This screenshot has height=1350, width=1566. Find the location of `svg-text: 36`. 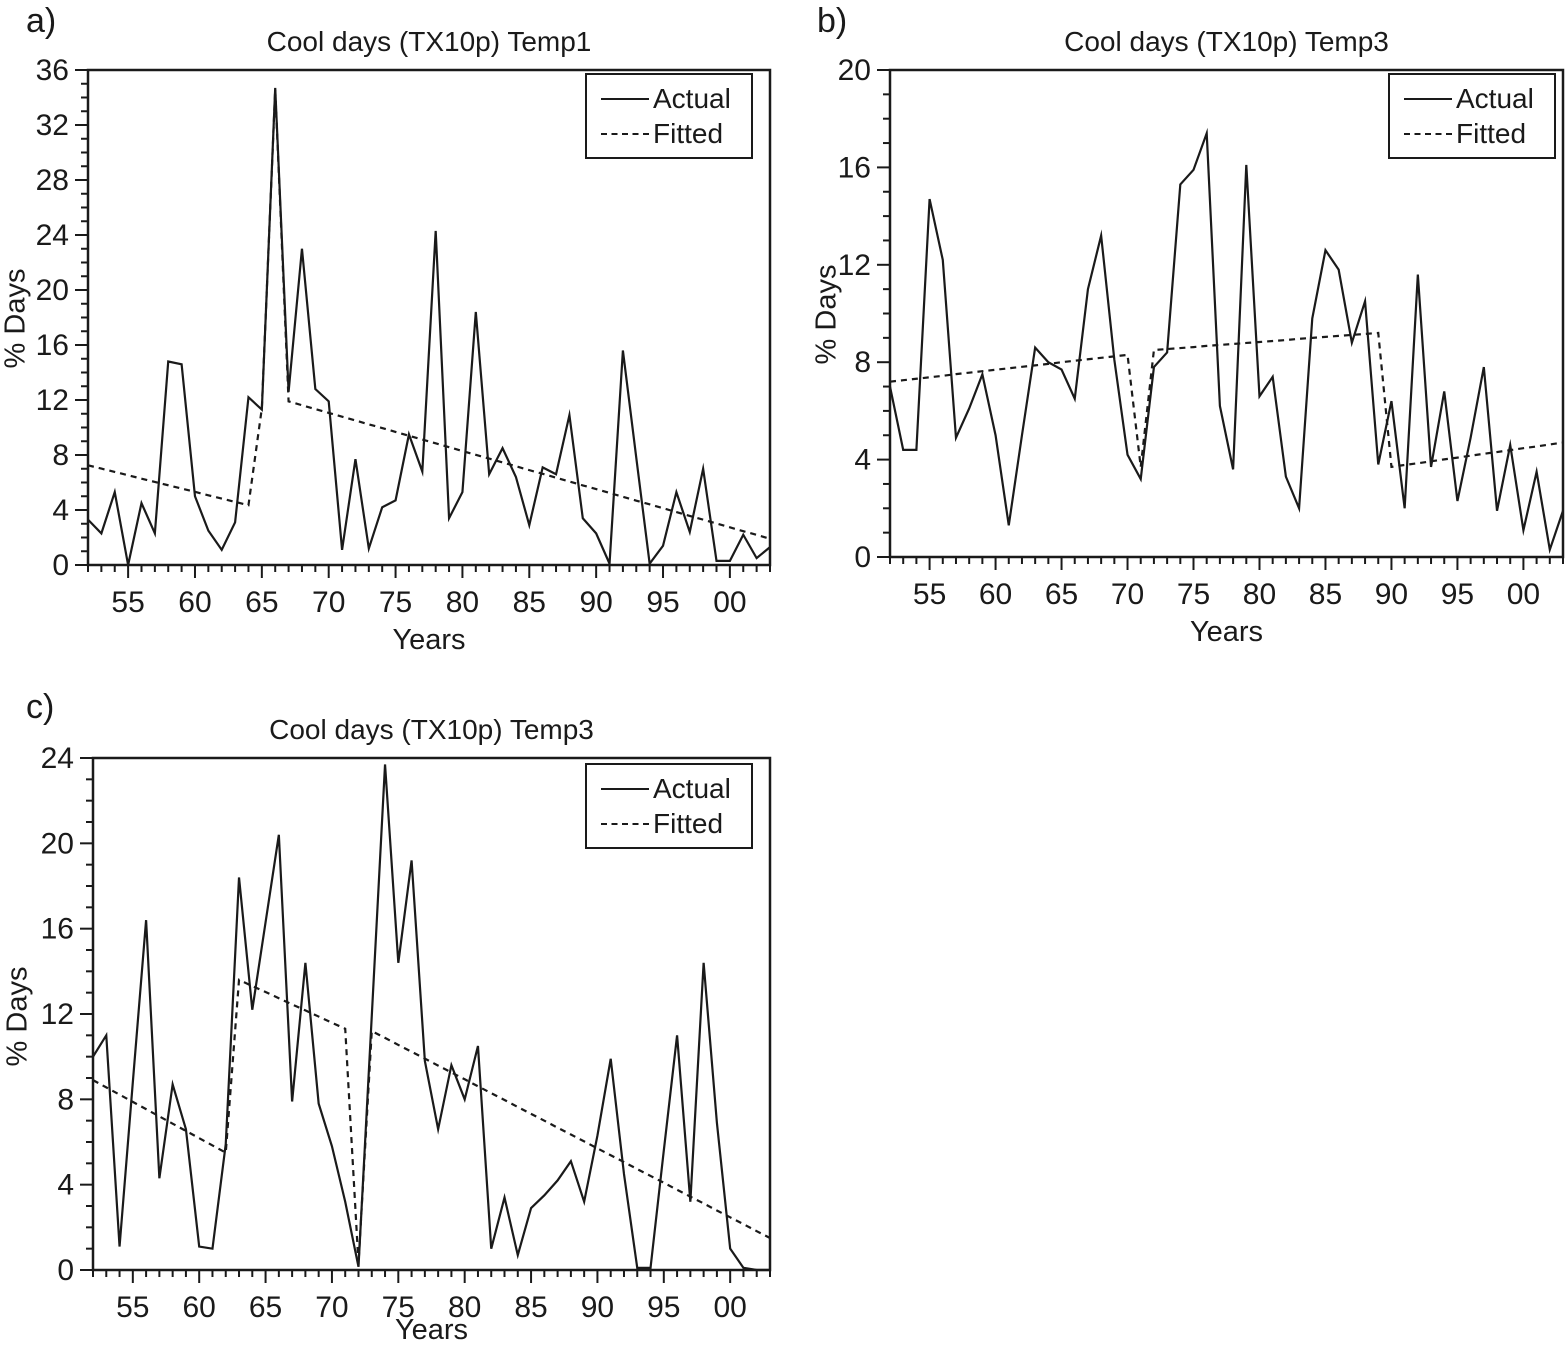

svg-text: 36 is located at coordinates (52, 70).